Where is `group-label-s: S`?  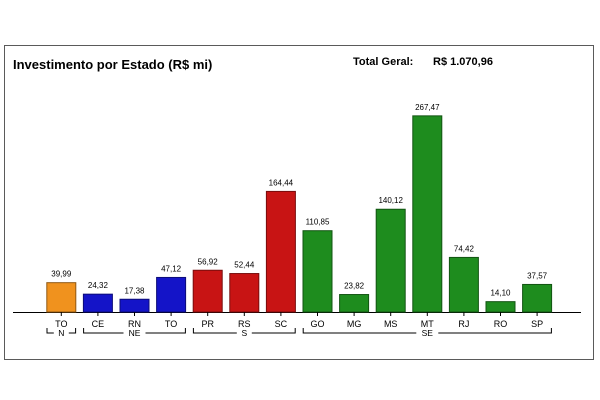 group-label-s: S is located at coordinates (244, 333).